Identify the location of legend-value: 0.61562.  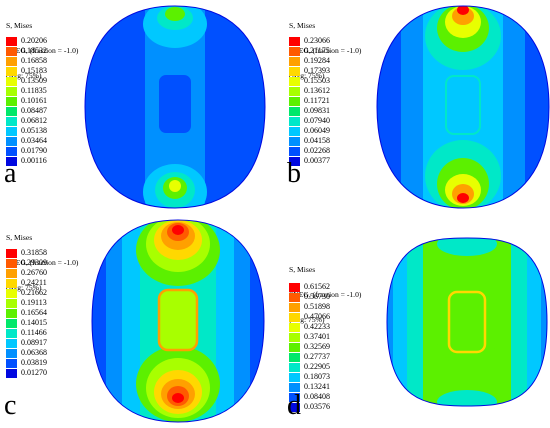
(317, 286).